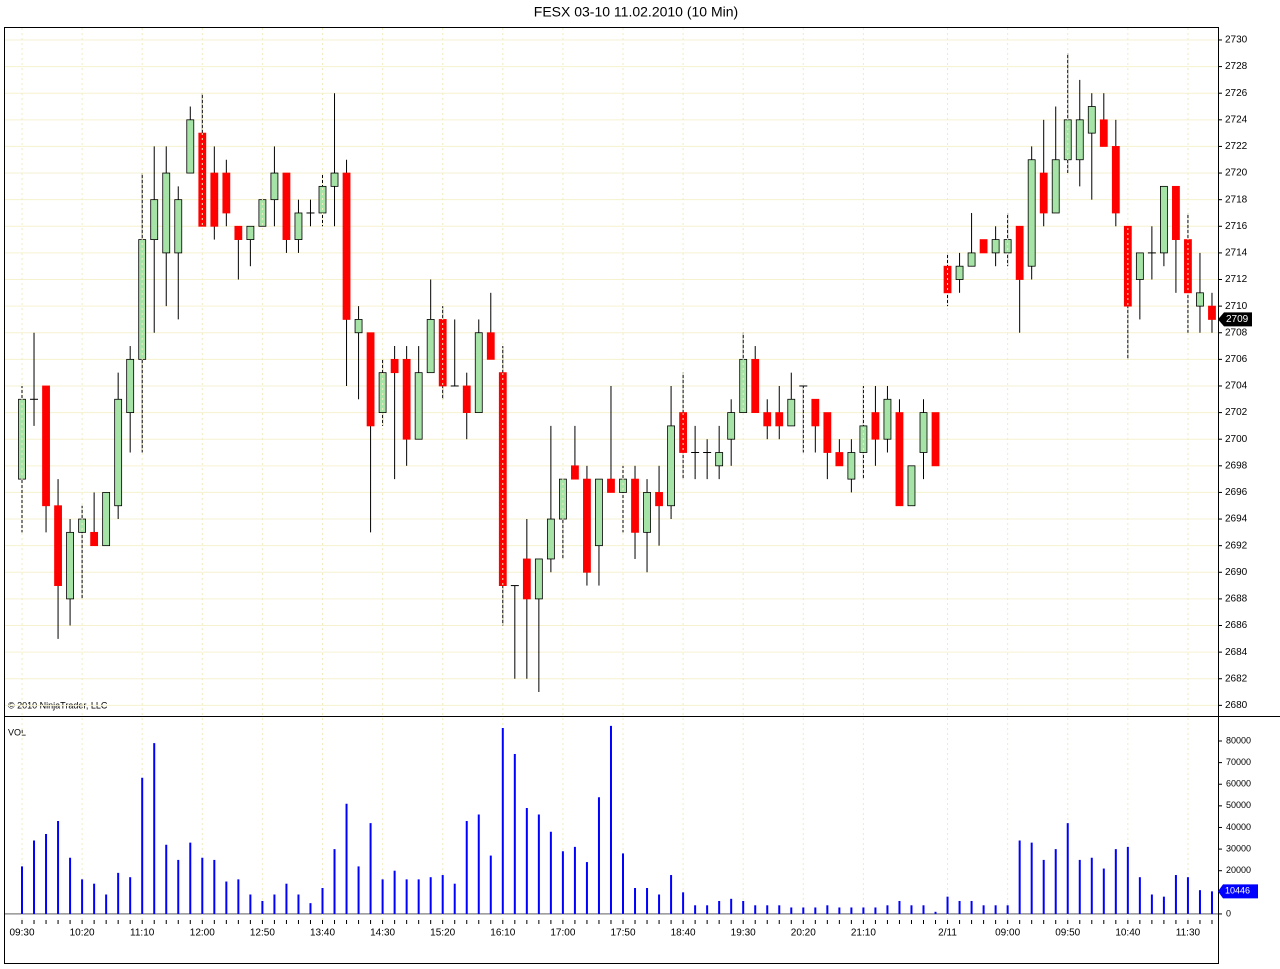 This screenshot has height=969, width=1280. Describe the element at coordinates (1236, 545) in the screenshot. I see `y-tick-label: 2692` at that location.